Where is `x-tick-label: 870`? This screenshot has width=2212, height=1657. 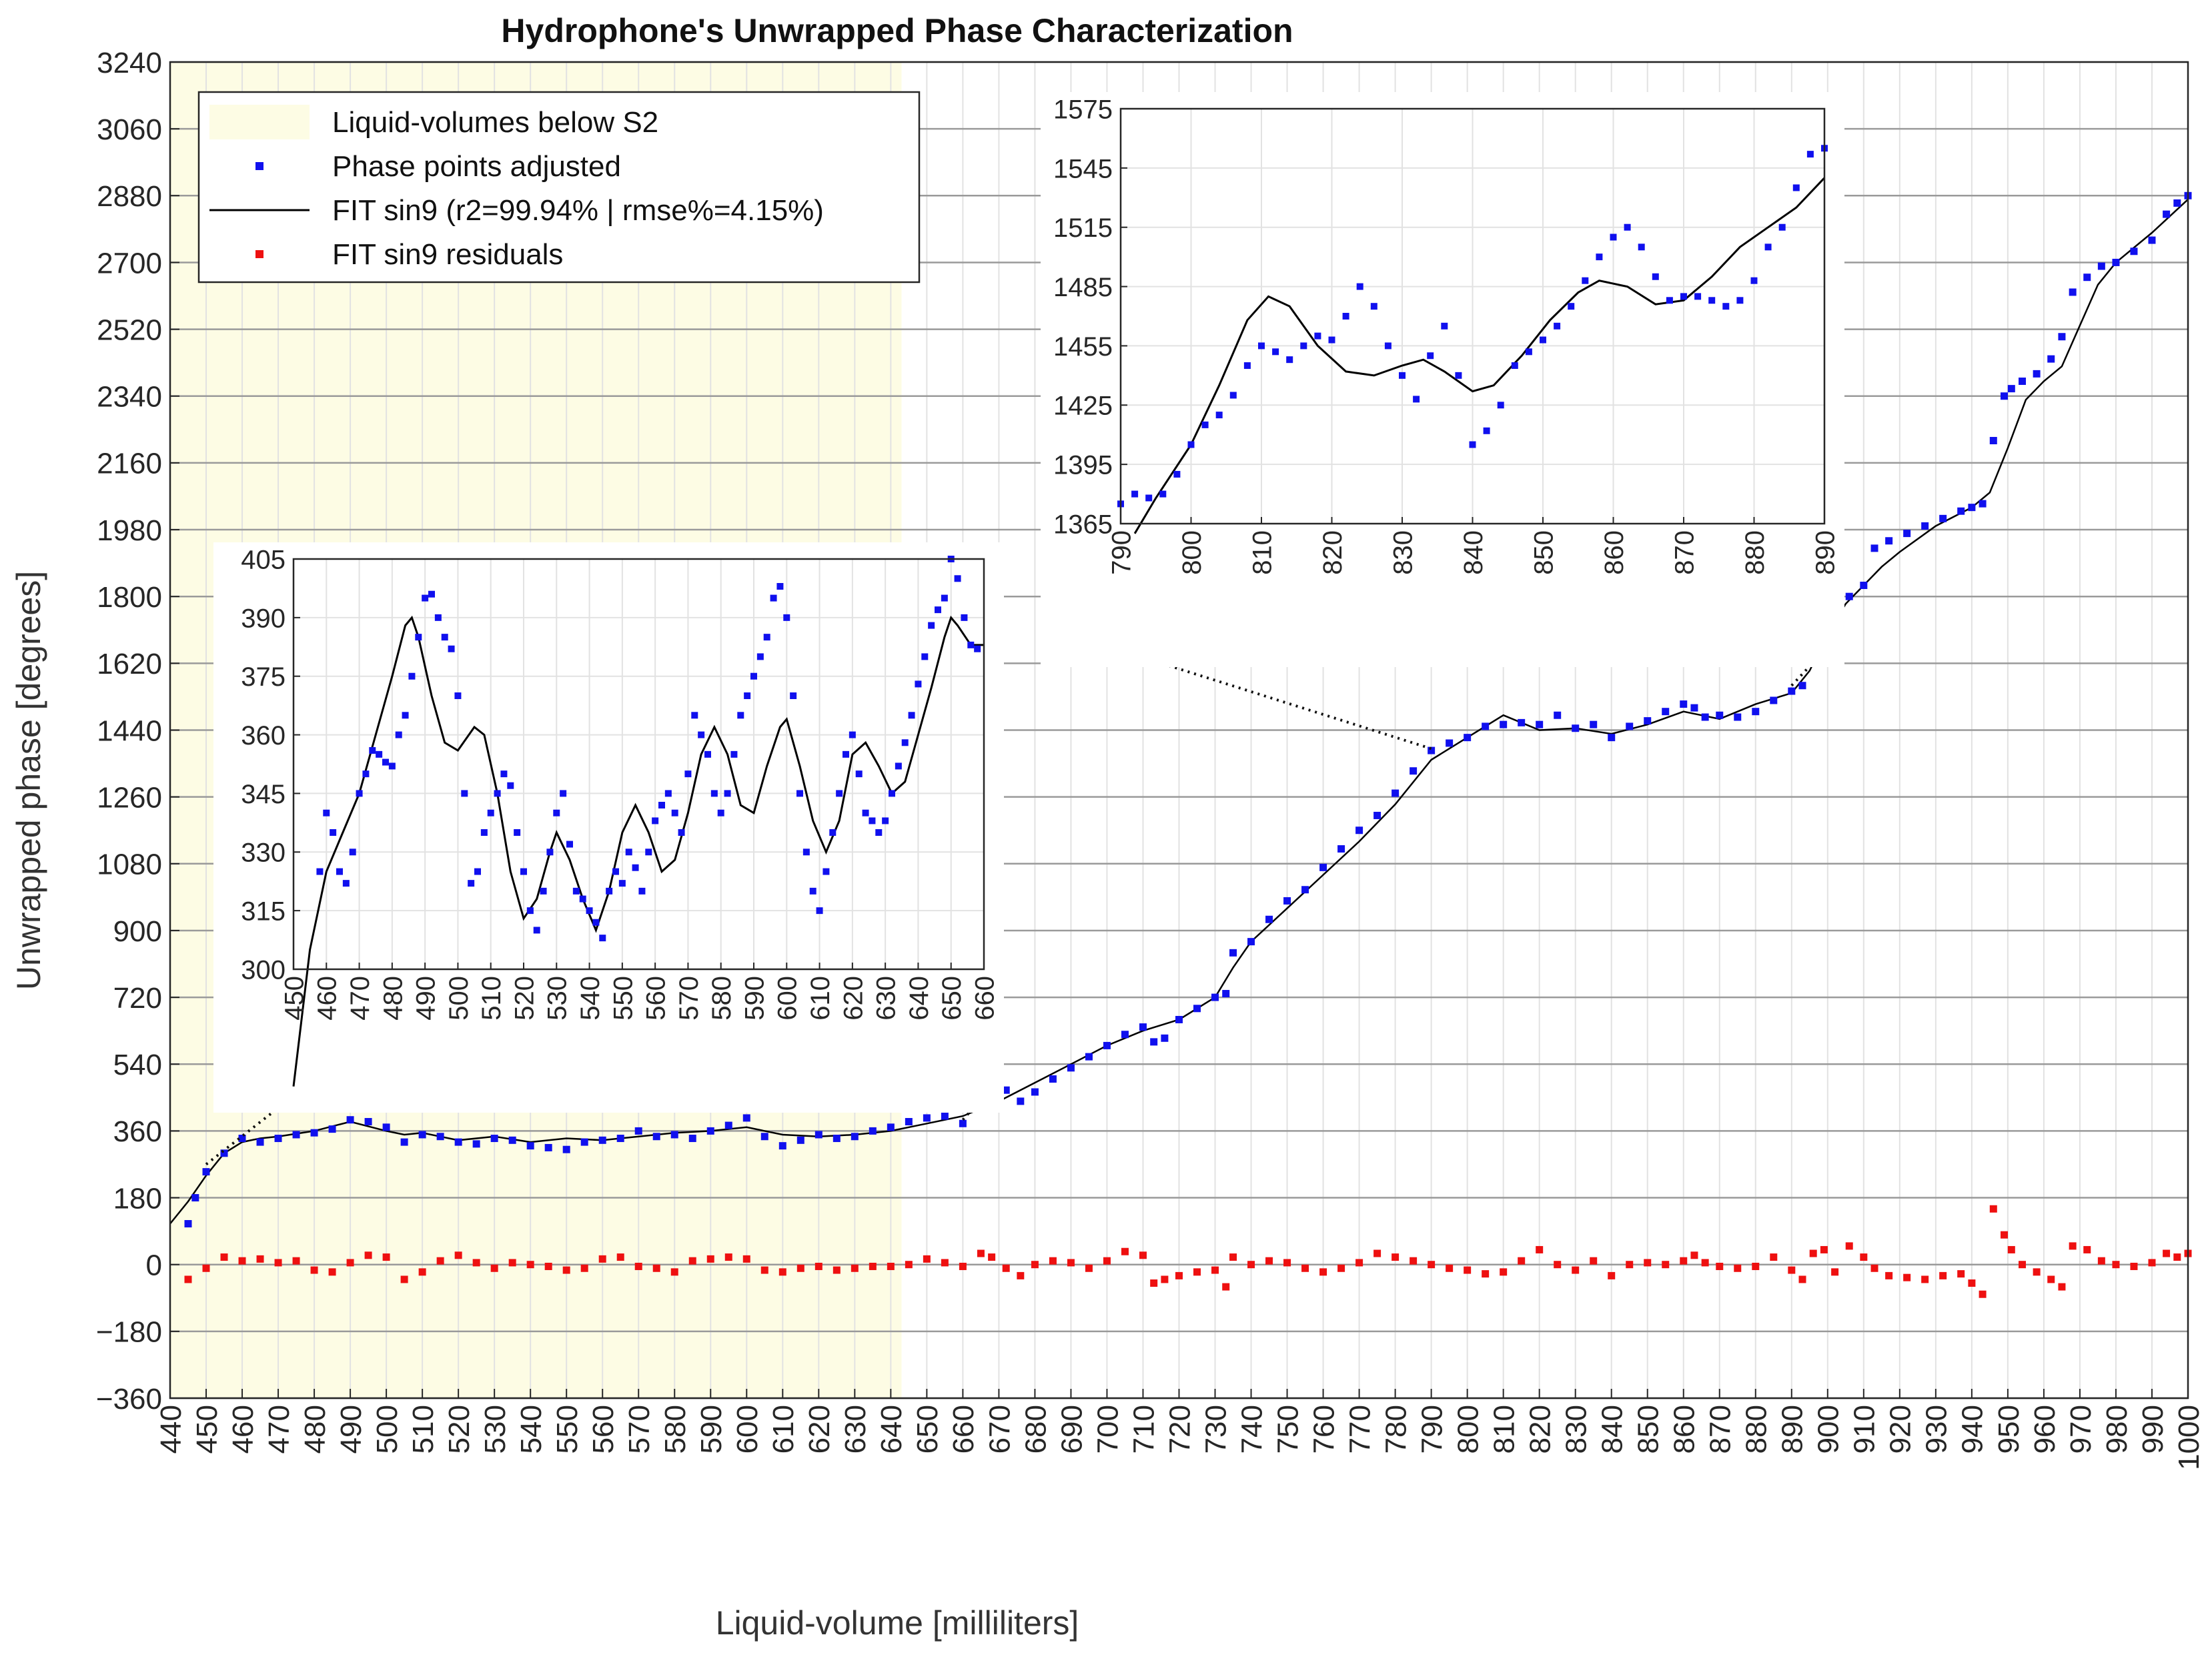
x-tick-label: 870 is located at coordinates (1684, 552).